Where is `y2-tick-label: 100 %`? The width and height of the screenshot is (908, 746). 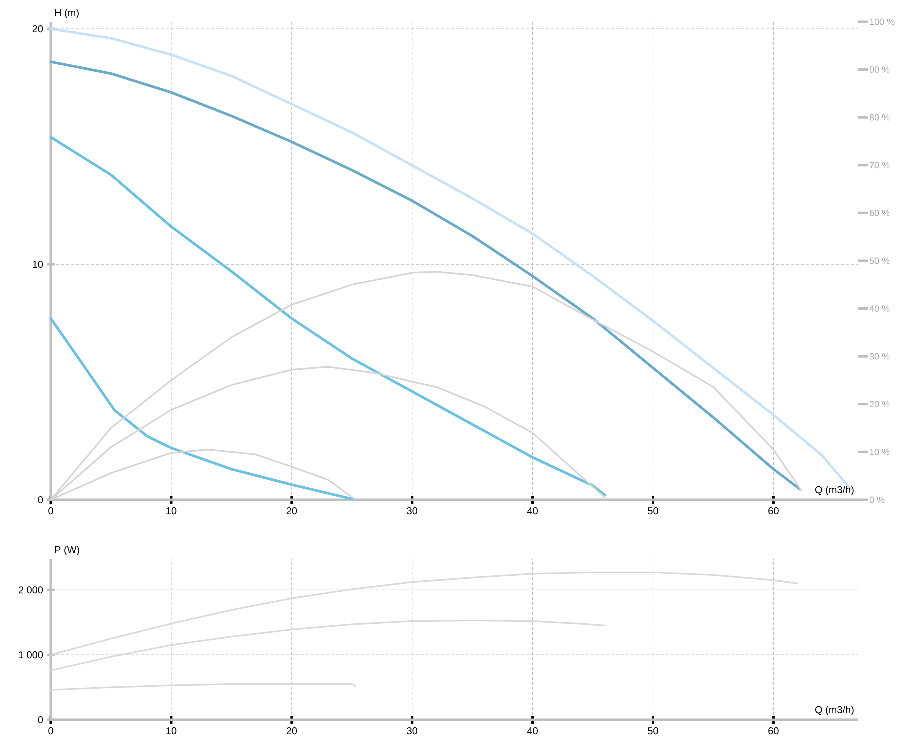
y2-tick-label: 100 % is located at coordinates (882, 22).